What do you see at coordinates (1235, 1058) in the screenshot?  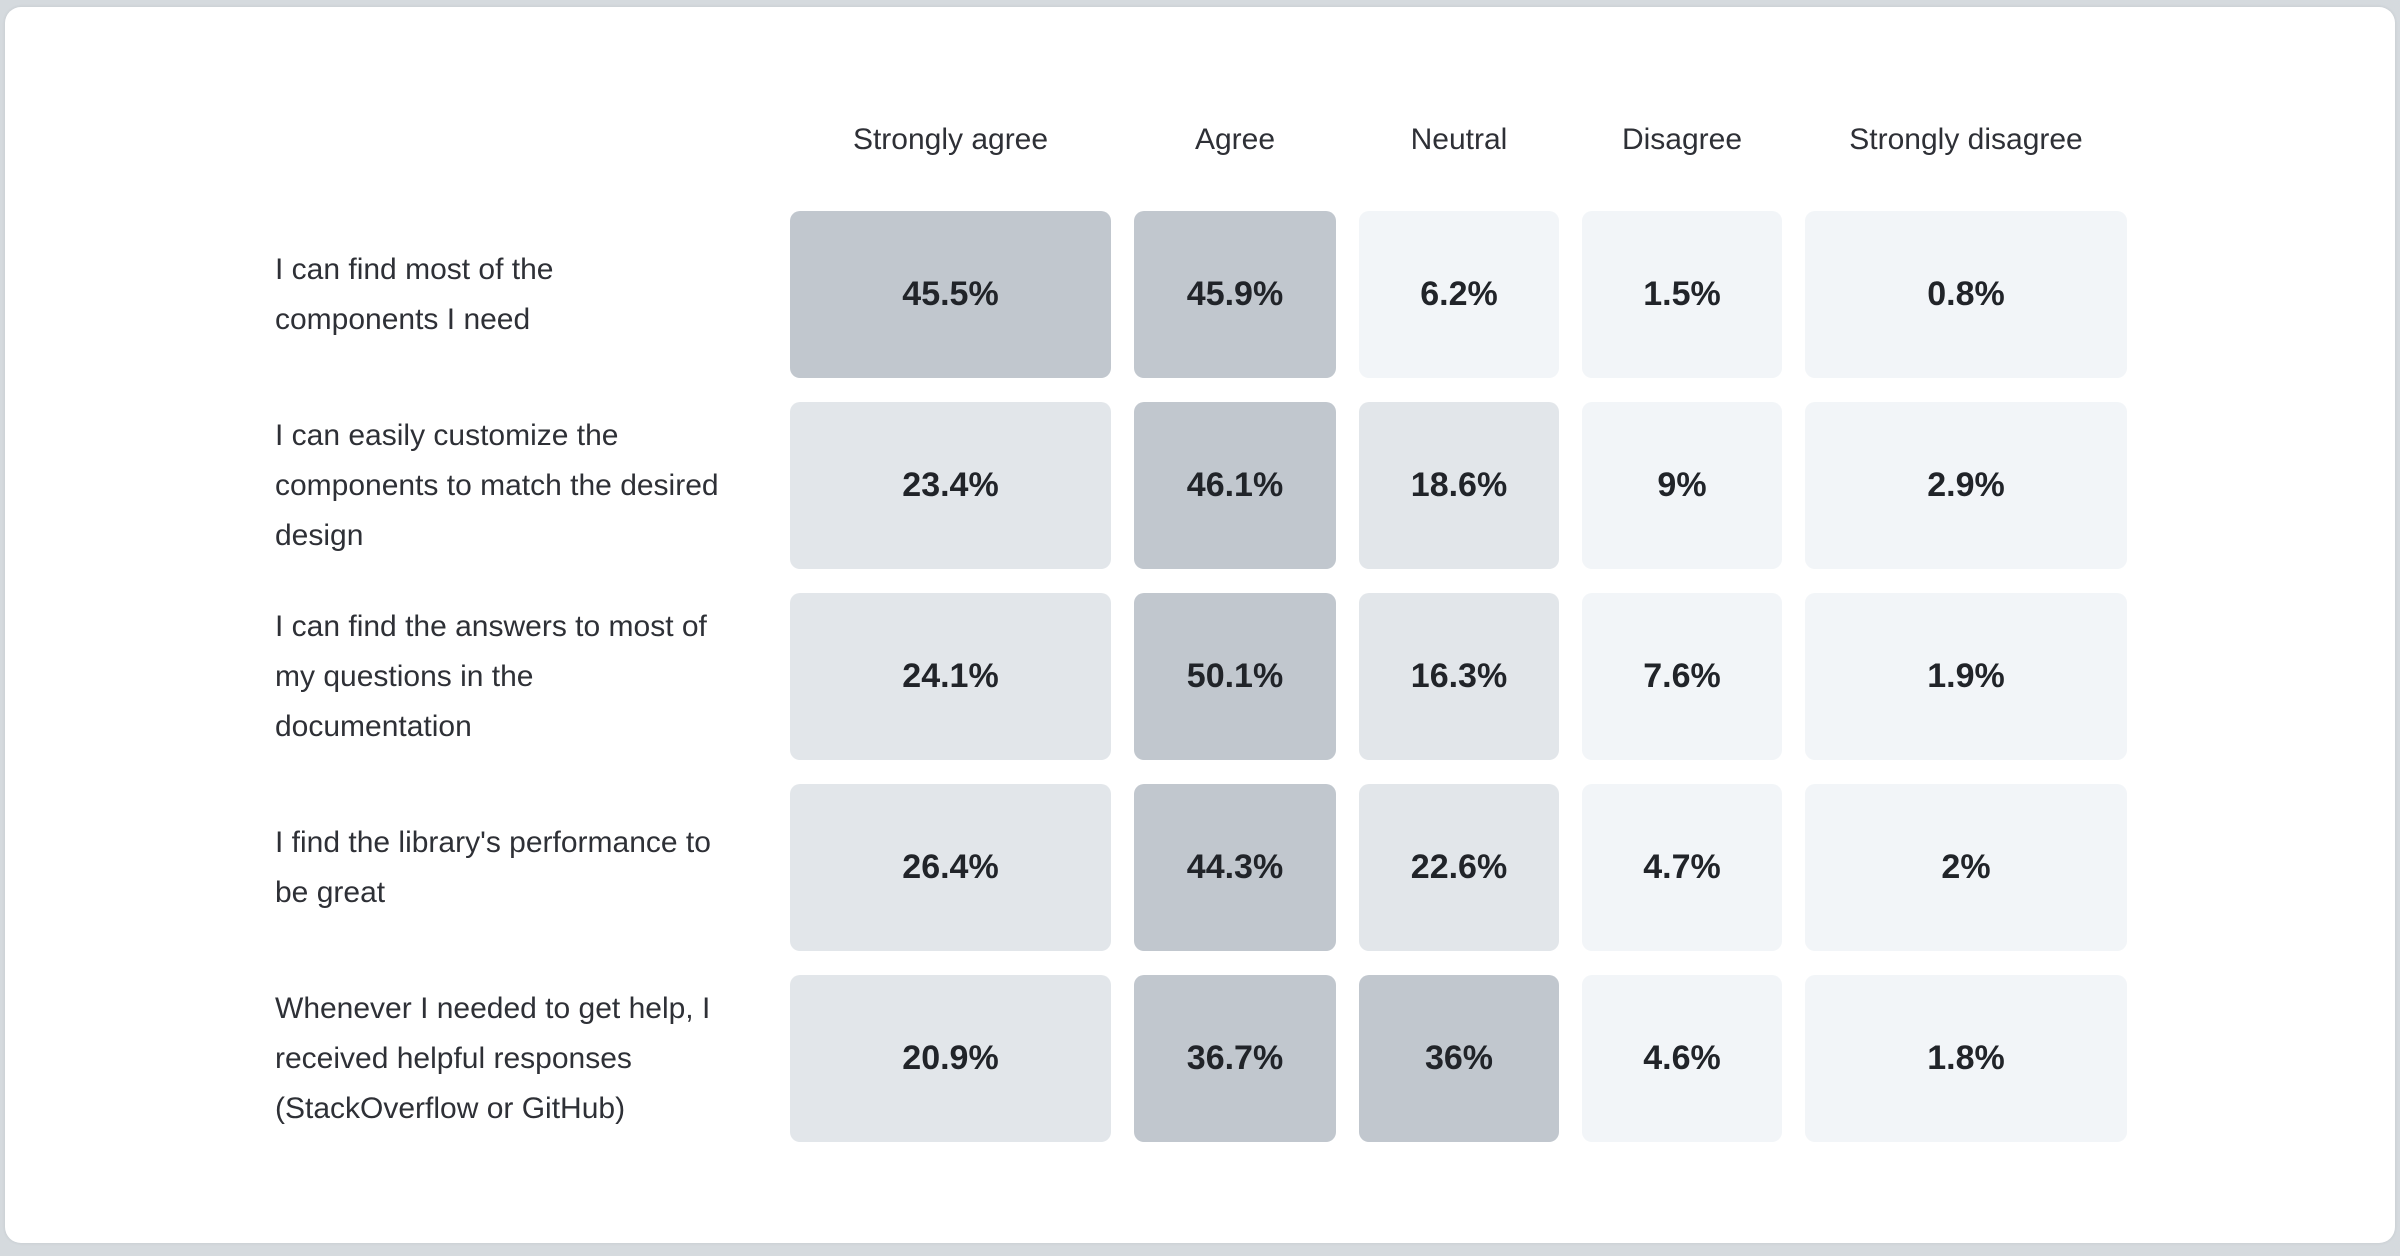 I see `heatmap-cell: 36.7%` at bounding box center [1235, 1058].